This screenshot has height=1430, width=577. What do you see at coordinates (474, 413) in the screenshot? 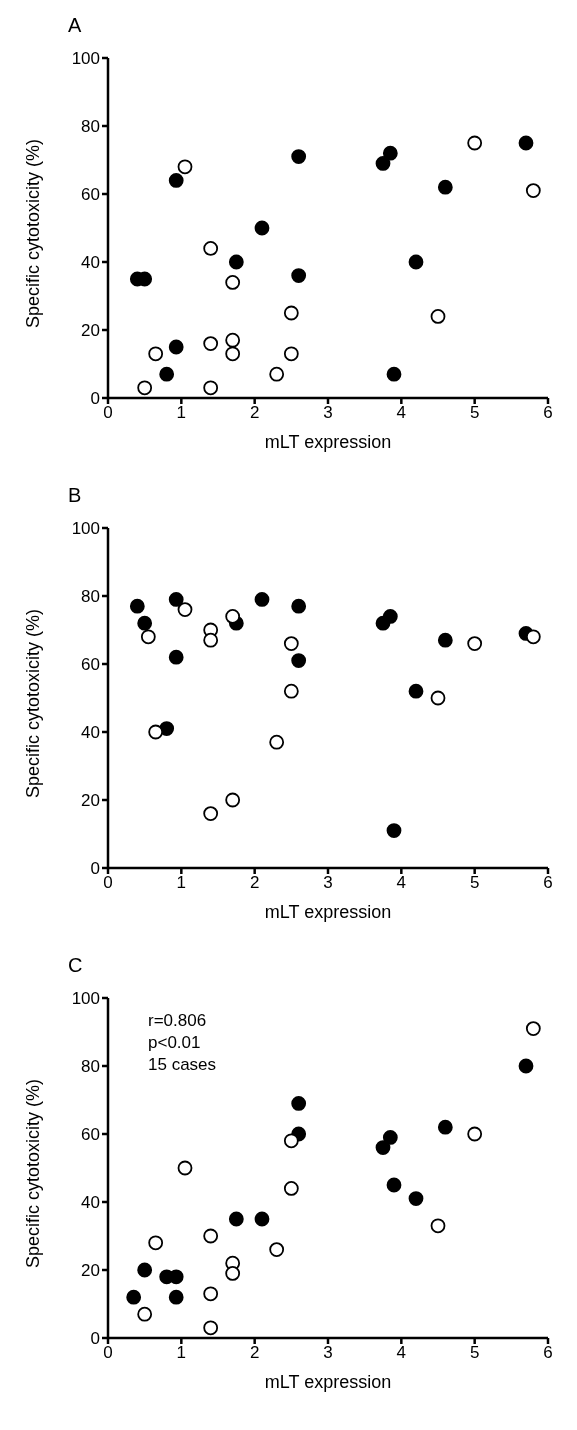
I see `x-tick-label: 5` at bounding box center [474, 413].